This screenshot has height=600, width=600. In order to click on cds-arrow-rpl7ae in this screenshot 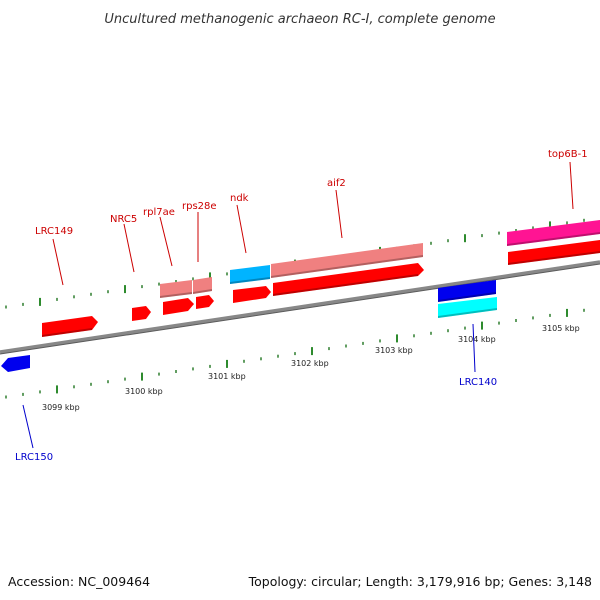, I will do `click(178, 306)`.